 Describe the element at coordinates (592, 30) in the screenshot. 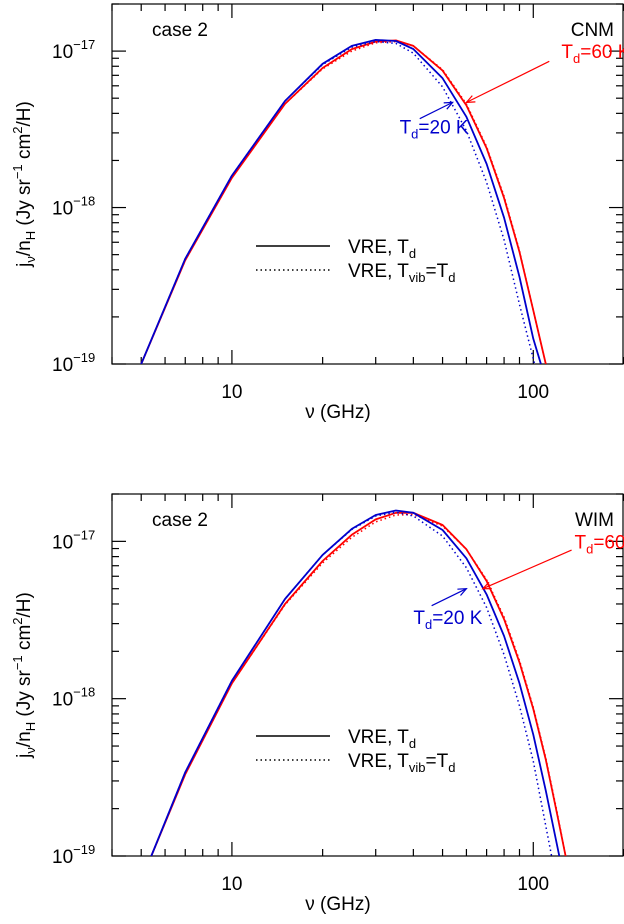

I see `region-label: CNM` at that location.